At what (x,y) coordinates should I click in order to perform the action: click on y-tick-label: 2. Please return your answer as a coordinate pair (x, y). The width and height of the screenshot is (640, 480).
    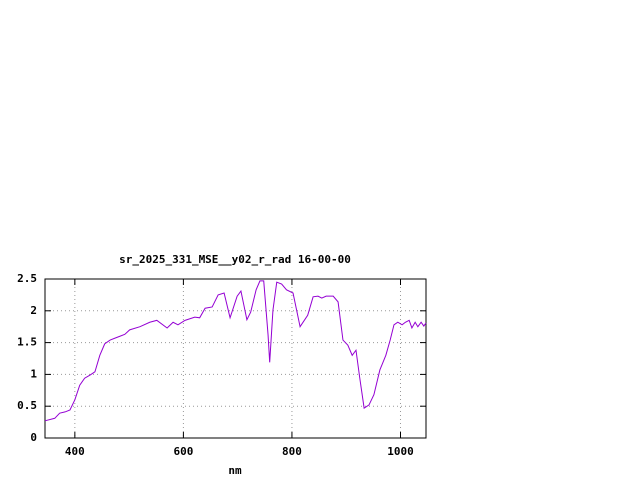
    Looking at the image, I should click on (33, 310).